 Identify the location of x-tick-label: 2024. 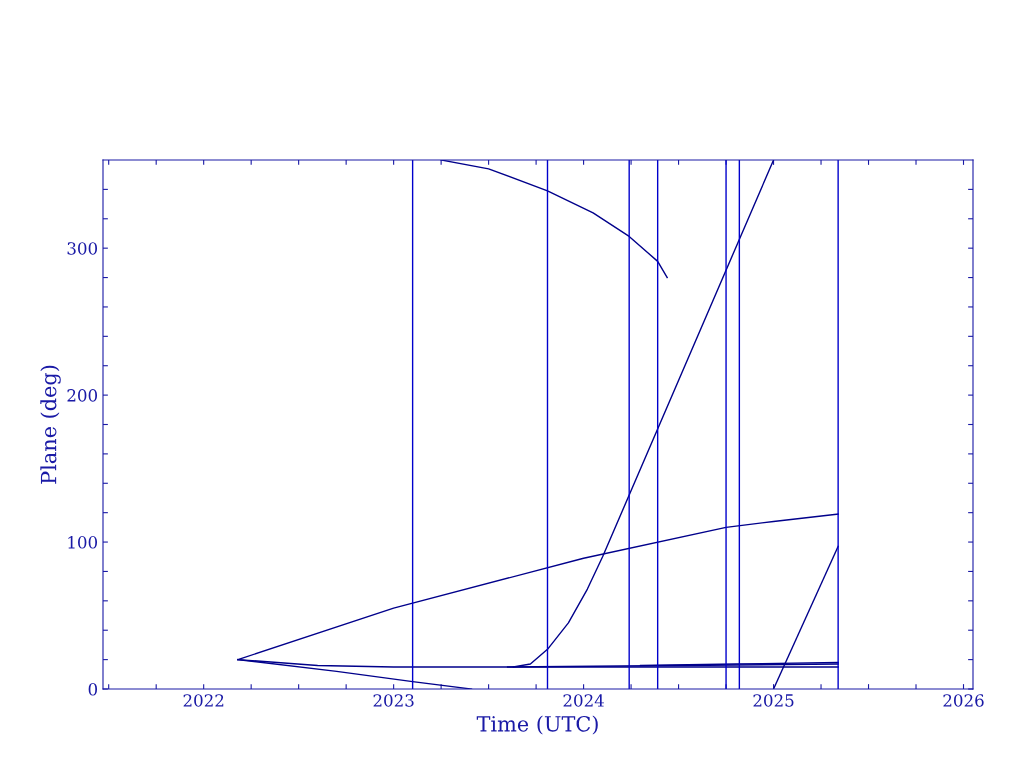
(583, 700).